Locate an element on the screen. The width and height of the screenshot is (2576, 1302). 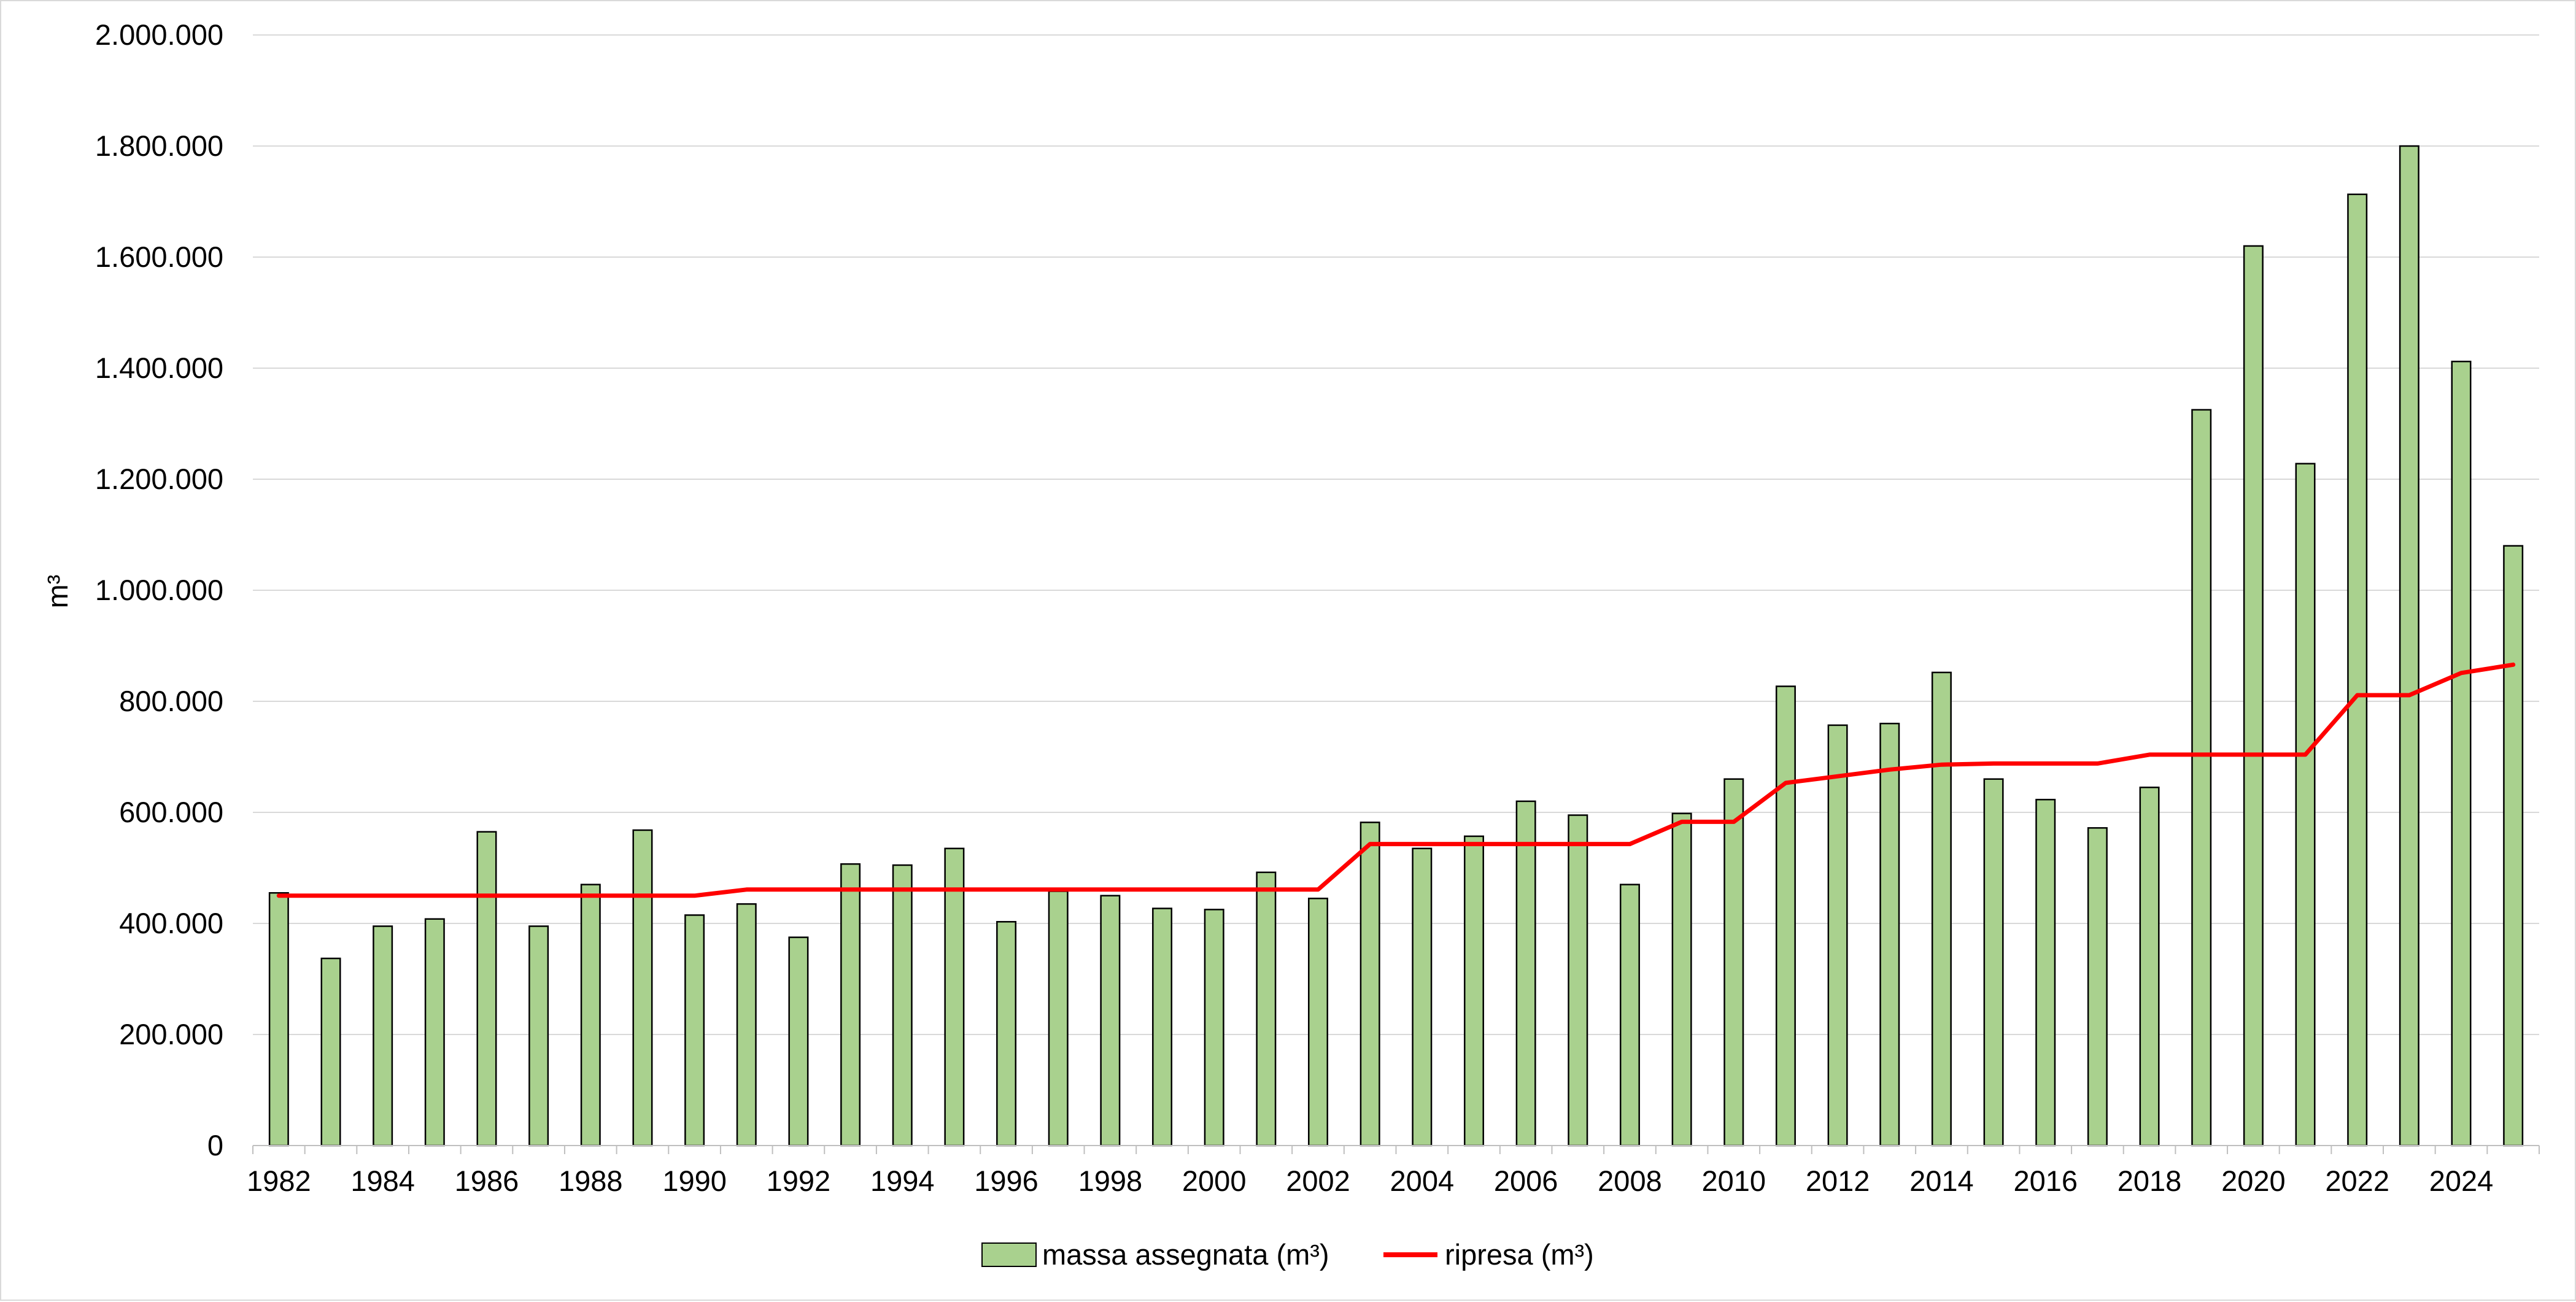
bar-2023 is located at coordinates (2409, 646).